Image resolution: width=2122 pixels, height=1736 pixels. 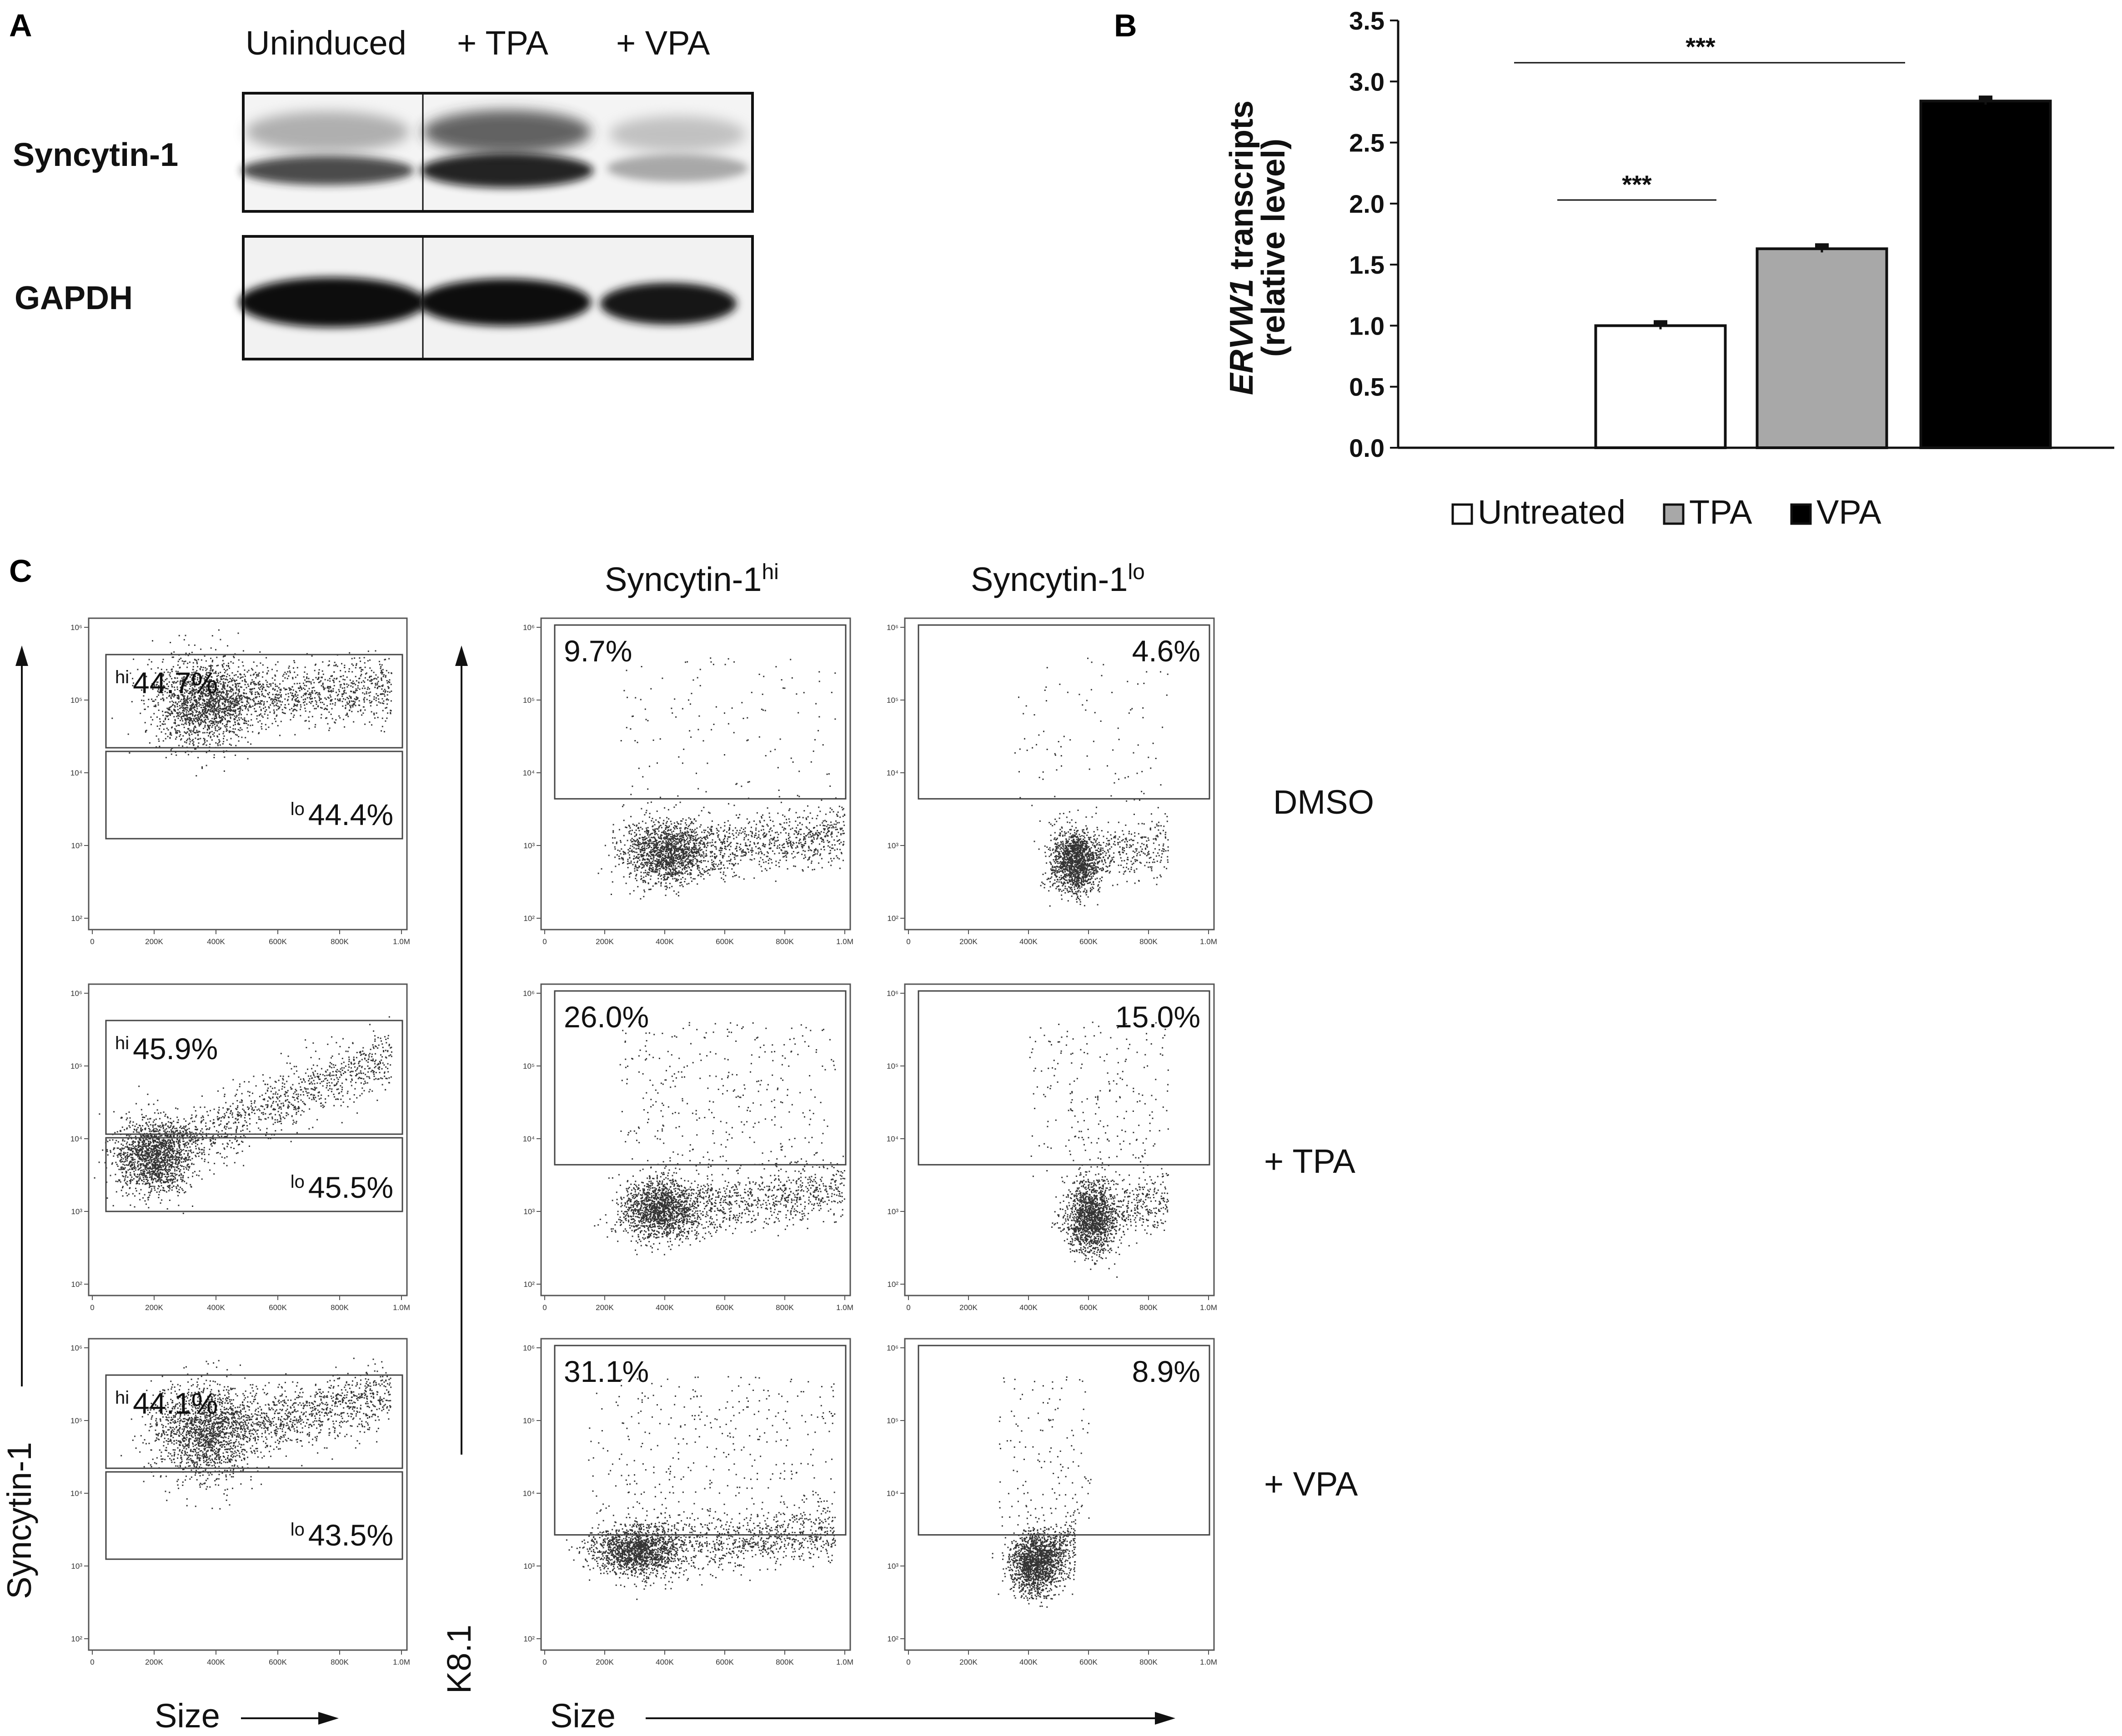 What do you see at coordinates (606, 1017) in the screenshot?
I see `gate-k81-percentage: 26.0%` at bounding box center [606, 1017].